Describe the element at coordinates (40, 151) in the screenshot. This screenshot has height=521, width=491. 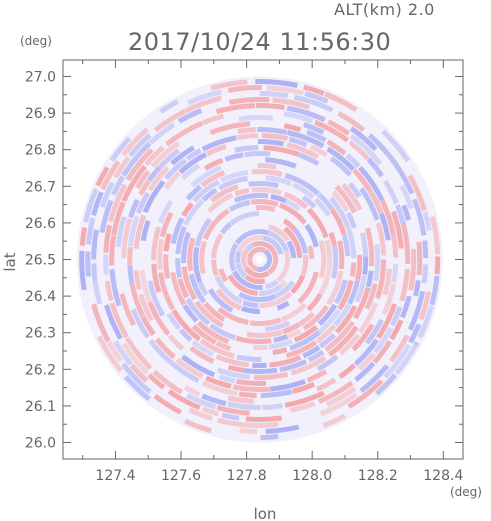
I see `y-tick-label: 26.8` at that location.